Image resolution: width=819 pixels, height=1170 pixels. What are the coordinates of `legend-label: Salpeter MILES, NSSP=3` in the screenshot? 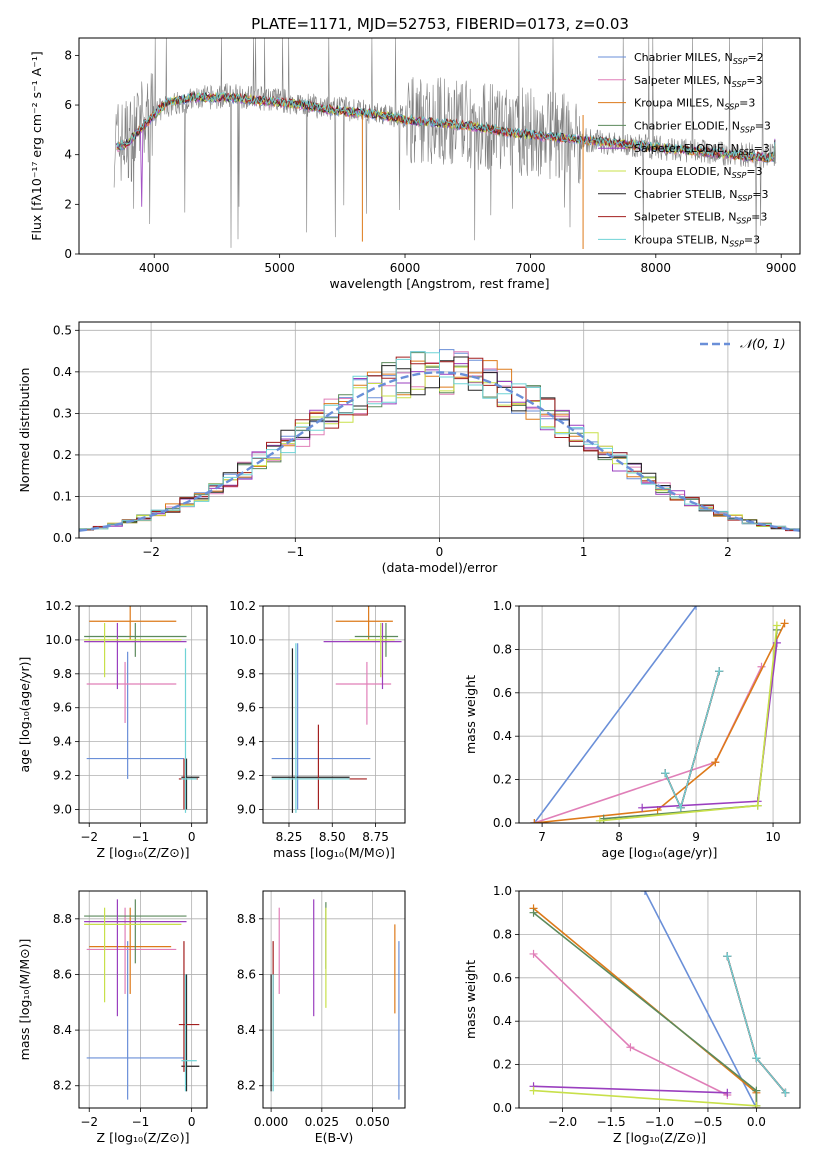 It's located at (698, 81).